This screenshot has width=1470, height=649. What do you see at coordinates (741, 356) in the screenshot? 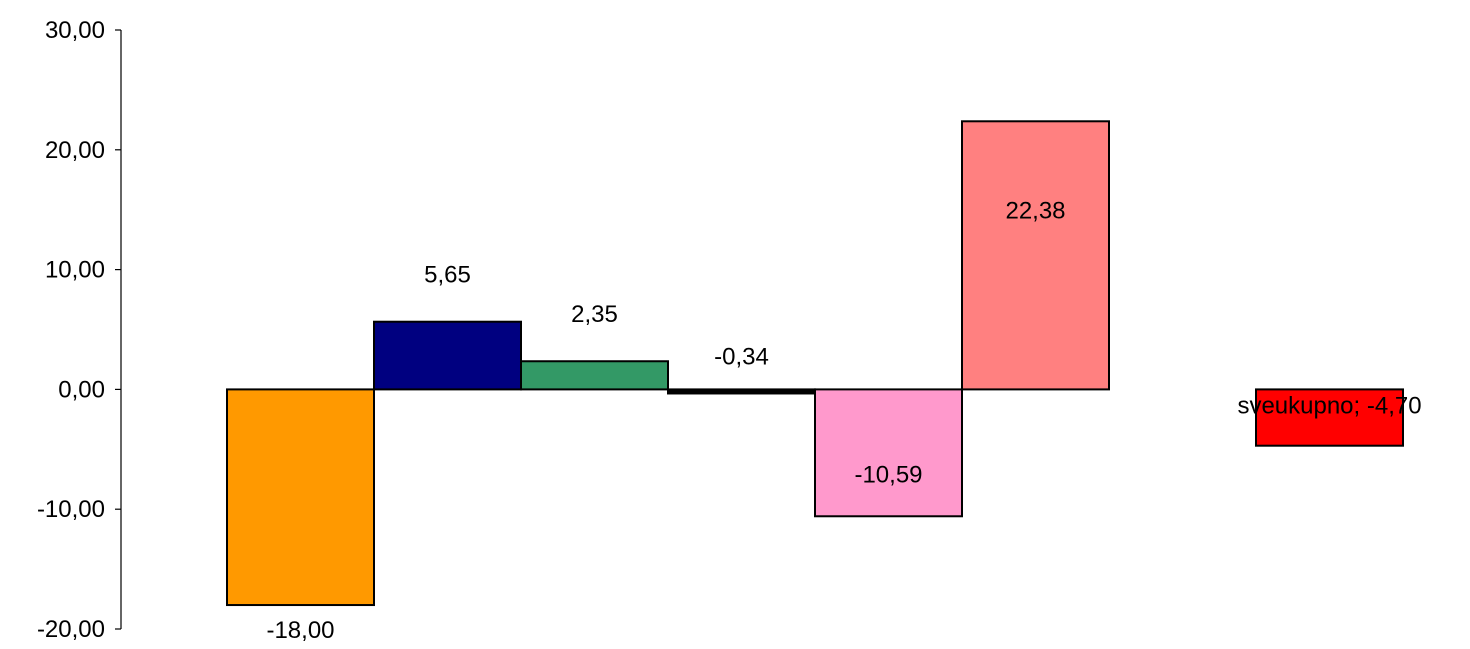
I see `data-label: -0,34` at bounding box center [741, 356].